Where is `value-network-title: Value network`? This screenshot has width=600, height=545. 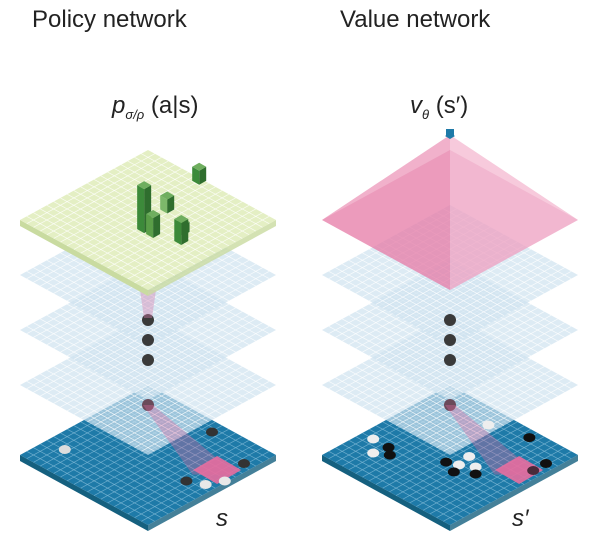
value-network-title: Value network is located at coordinates (415, 19).